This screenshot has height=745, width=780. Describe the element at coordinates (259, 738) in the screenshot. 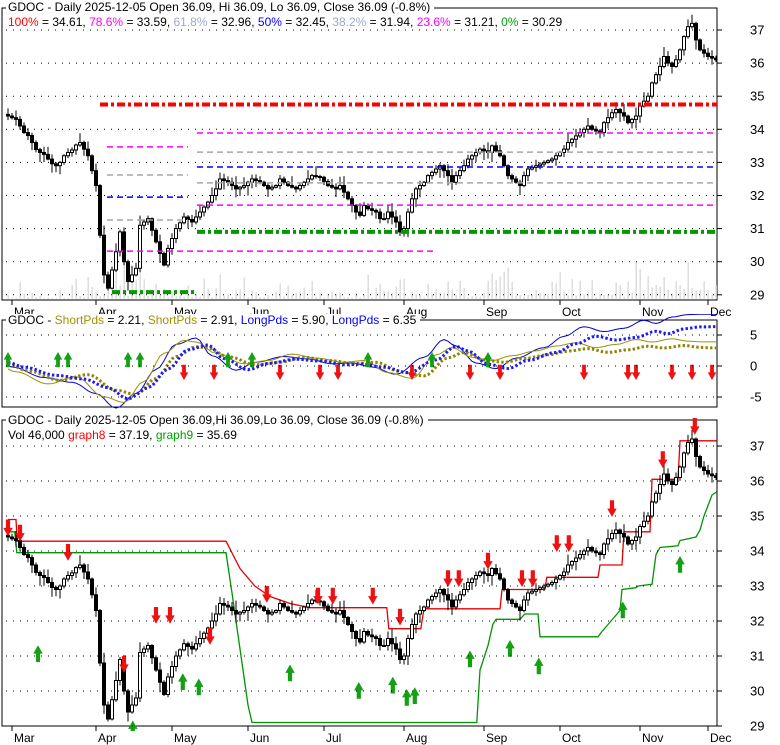

I see `x-axis-month-label: Jun` at that location.